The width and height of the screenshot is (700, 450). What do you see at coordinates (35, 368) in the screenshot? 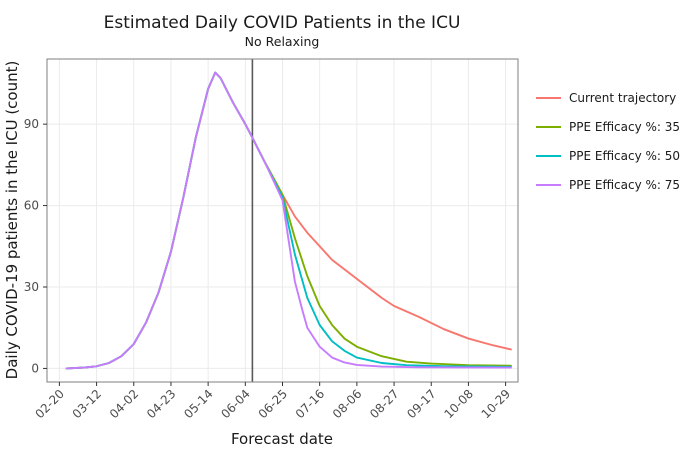
I see `y-tick-label: 0` at bounding box center [35, 368].